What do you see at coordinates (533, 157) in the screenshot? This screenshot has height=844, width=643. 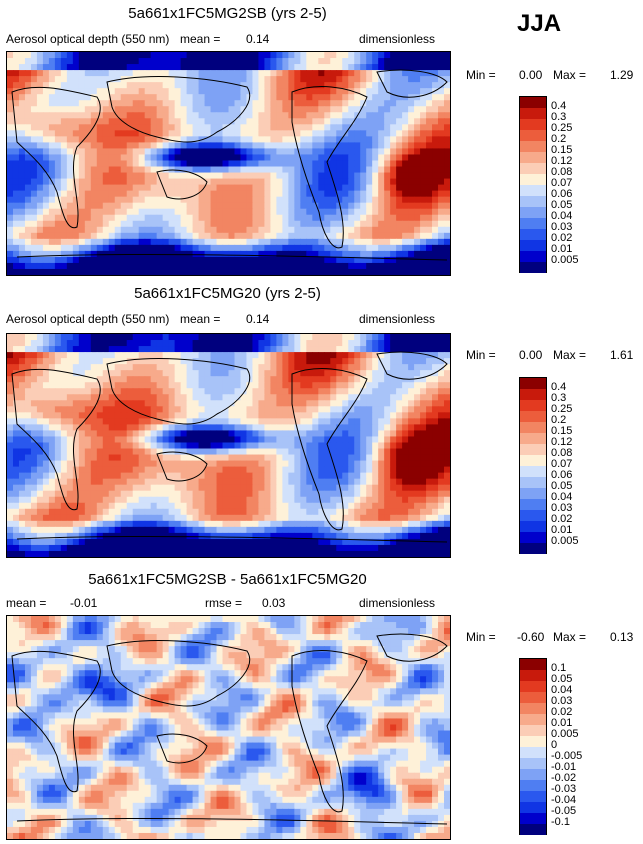 I see `colorbar-segment` at bounding box center [533, 157].